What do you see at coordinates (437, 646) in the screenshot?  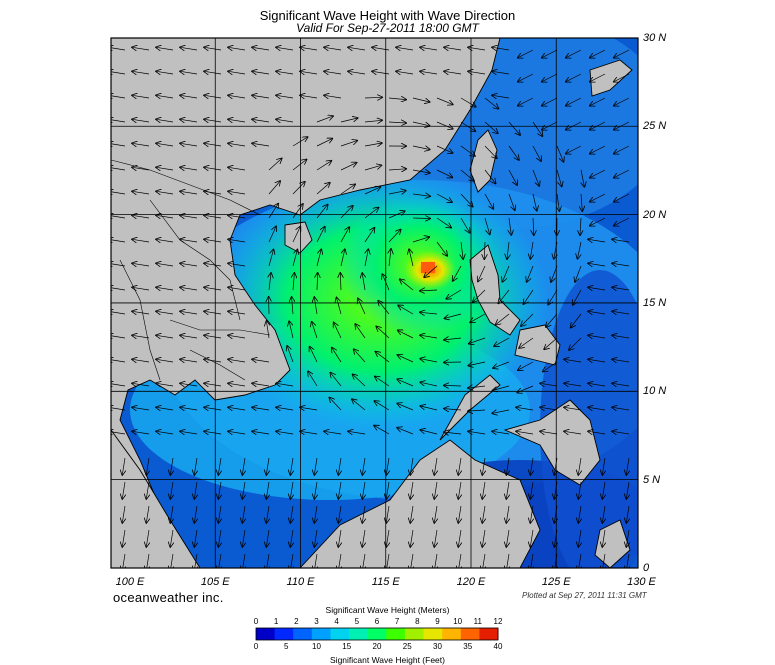 I see `colorbar-feet-tick: 30` at bounding box center [437, 646].